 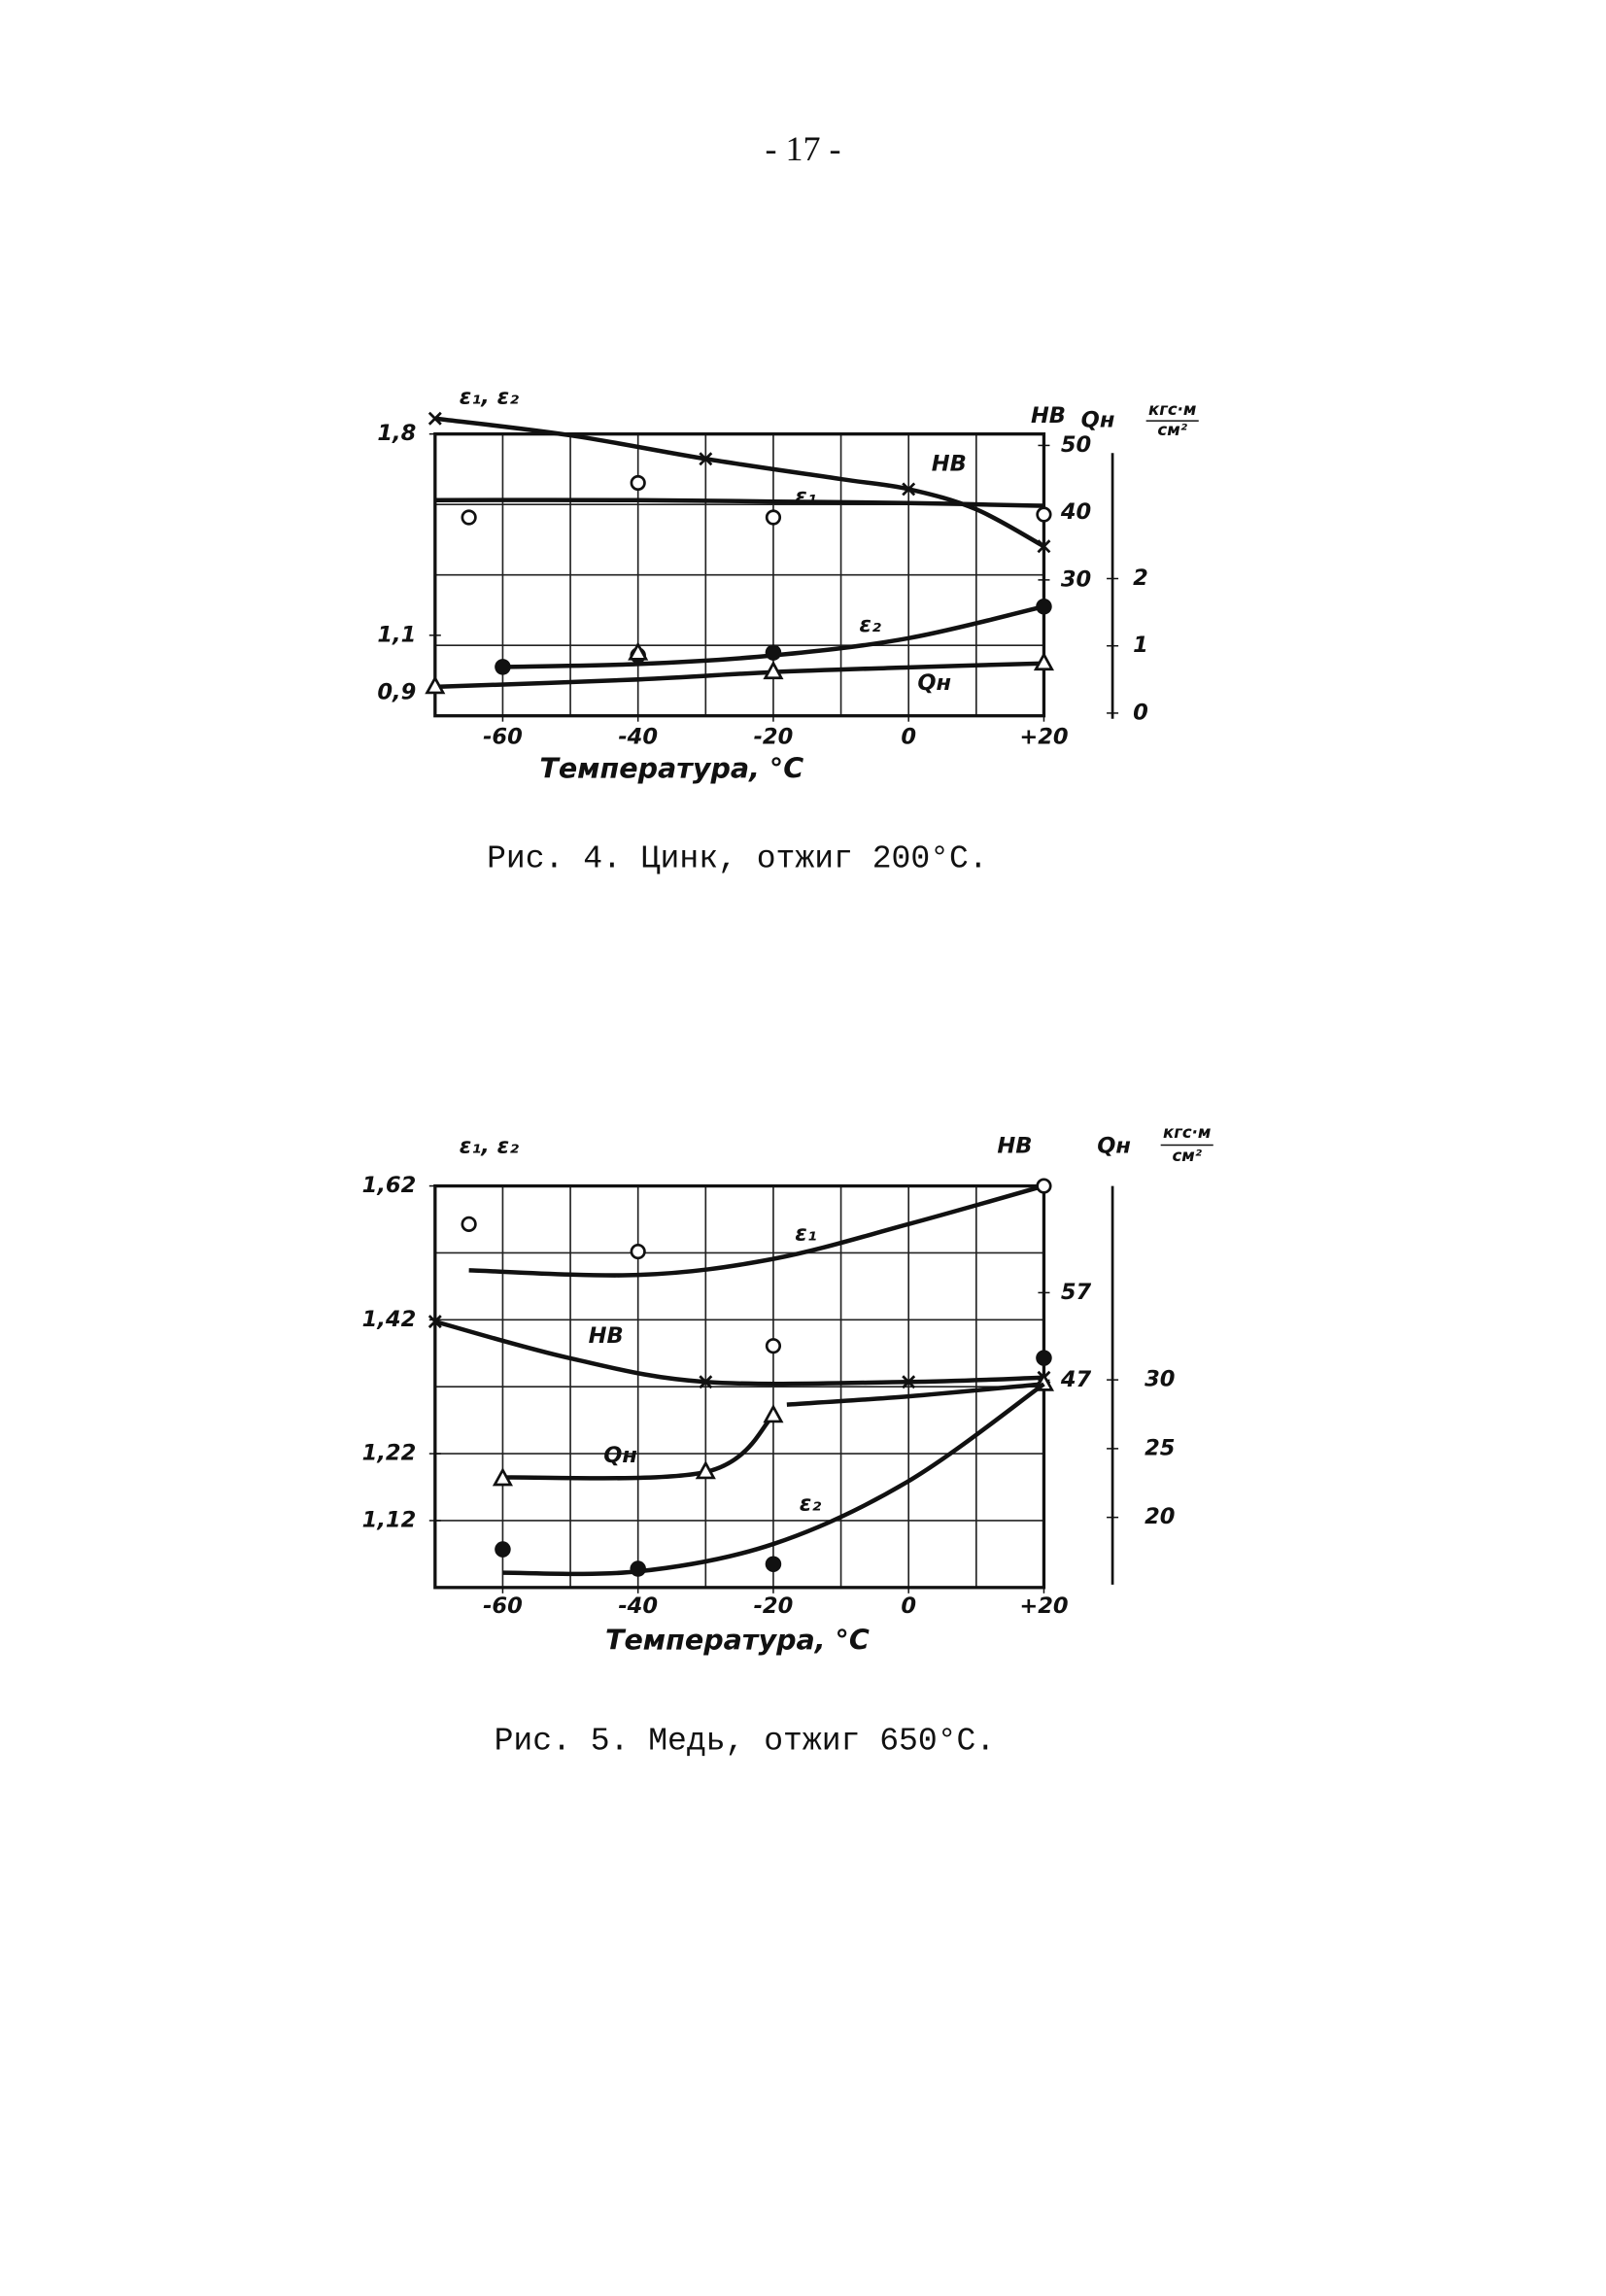 I want to click on yticks-label: 1,12, so click(x=389, y=1520).